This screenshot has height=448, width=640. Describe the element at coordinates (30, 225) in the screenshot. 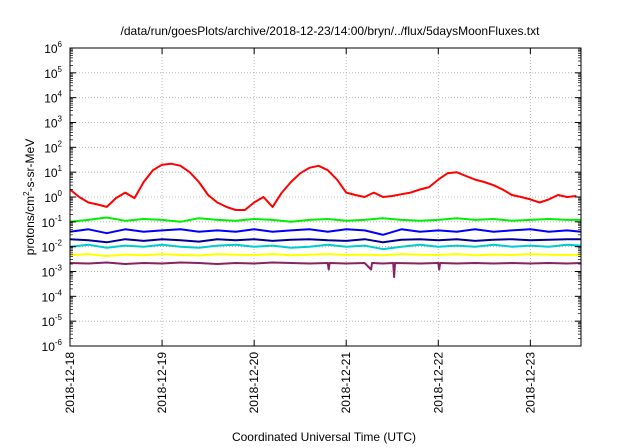

I see `y-axis-label-pre: protons/cm` at that location.